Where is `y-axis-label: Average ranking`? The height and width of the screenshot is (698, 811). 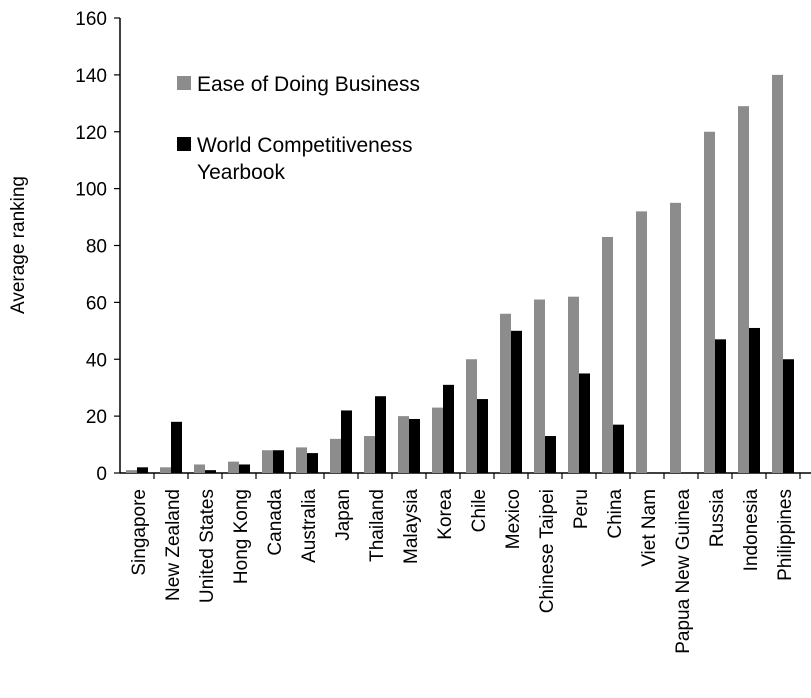 y-axis-label: Average ranking is located at coordinates (18, 245).